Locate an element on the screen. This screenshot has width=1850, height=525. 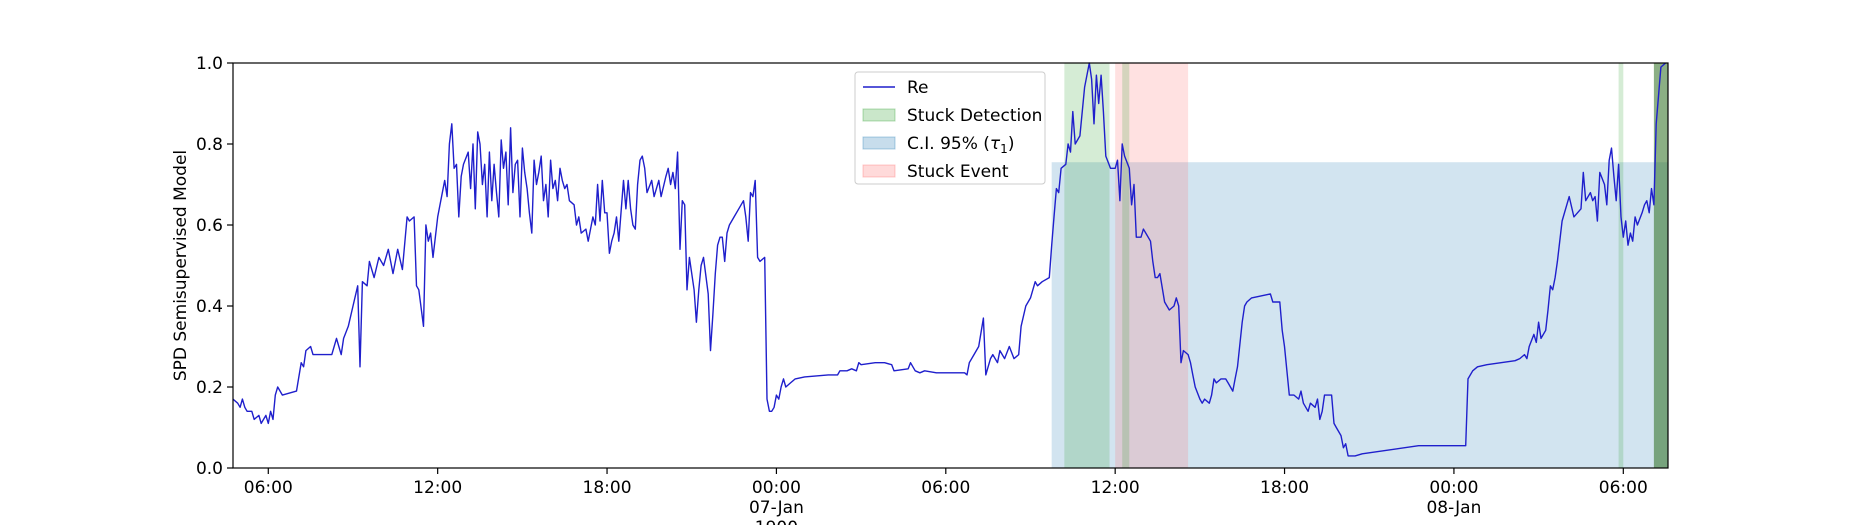
y-axis-label: SPD Semisupervised Model is located at coordinates (181, 265).